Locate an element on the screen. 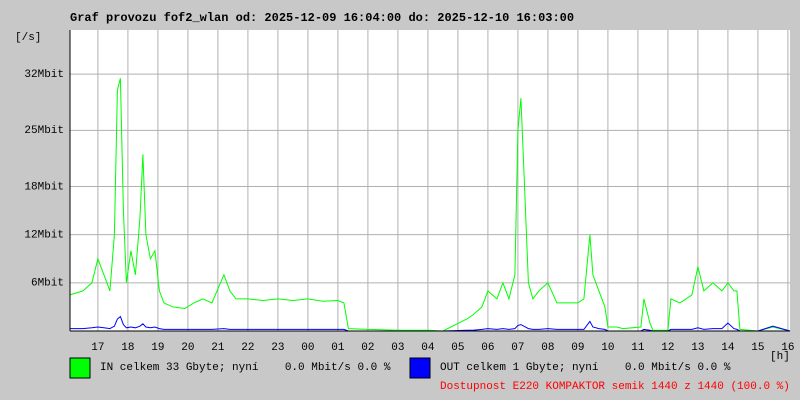 This screenshot has width=800, height=400. x-tick-label: 17 is located at coordinates (97, 348).